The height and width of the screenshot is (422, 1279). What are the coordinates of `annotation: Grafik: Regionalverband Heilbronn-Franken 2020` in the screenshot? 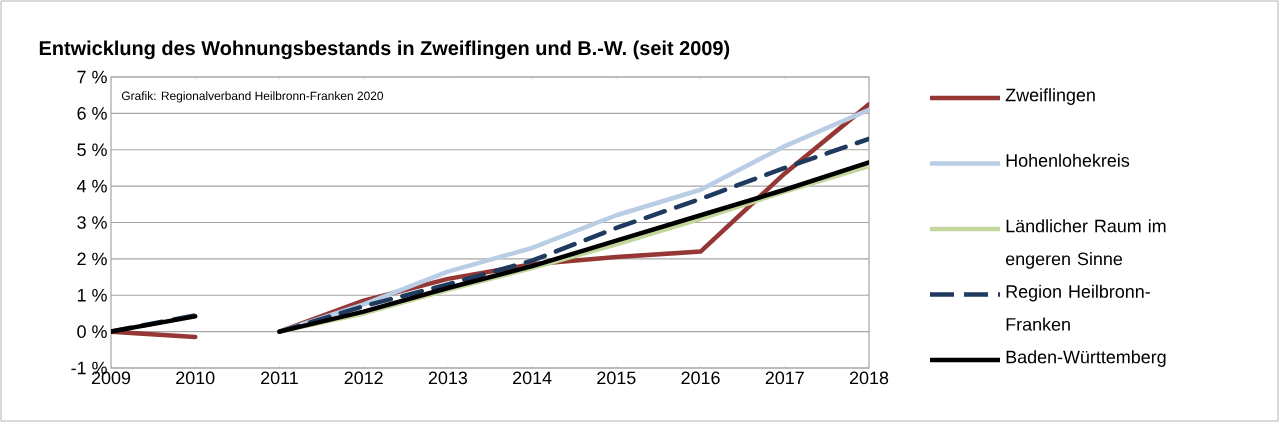 It's located at (252, 97).